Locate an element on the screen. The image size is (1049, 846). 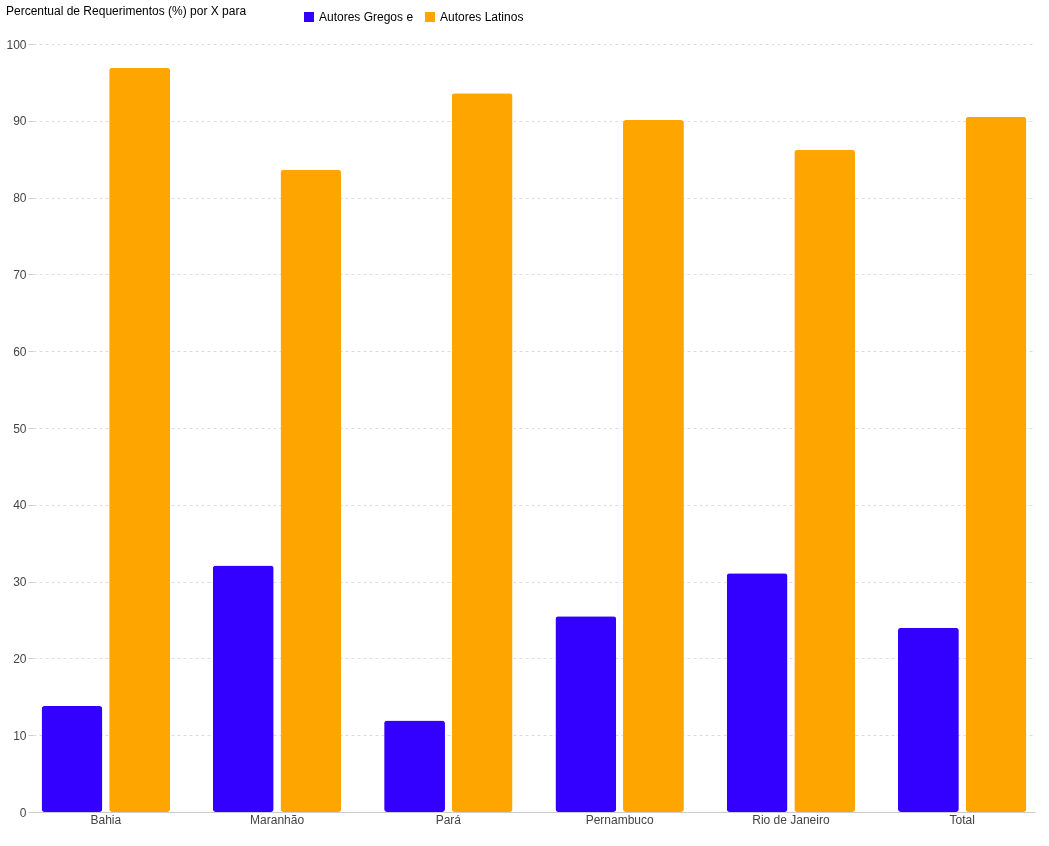
y-tick-label: 90 is located at coordinates (20, 121).